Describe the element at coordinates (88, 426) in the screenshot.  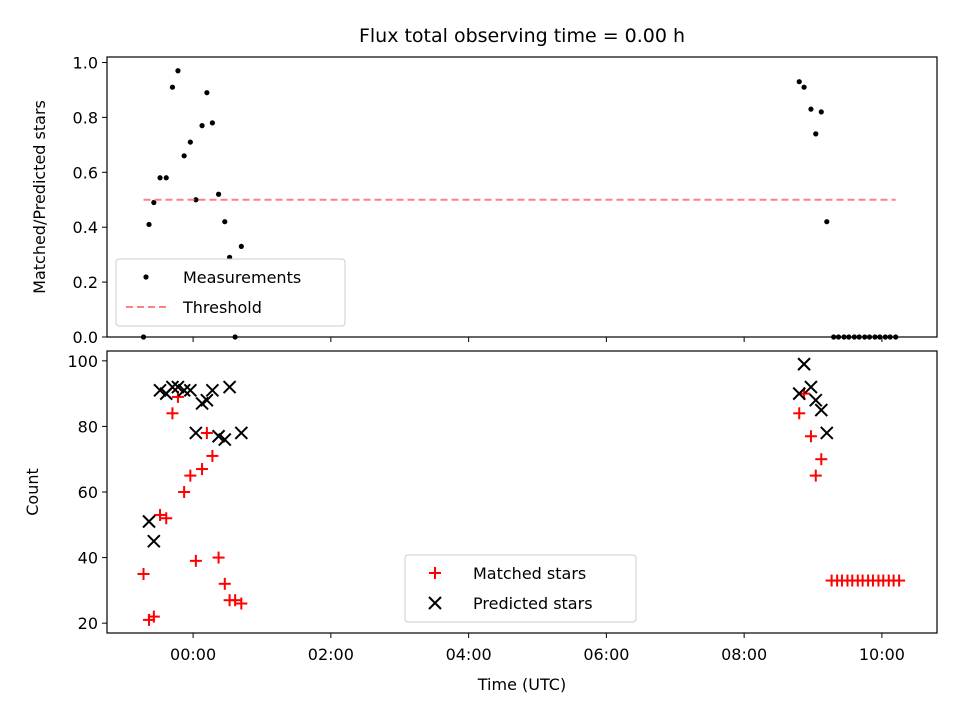
I see `bottom-ytick-label: 80` at that location.